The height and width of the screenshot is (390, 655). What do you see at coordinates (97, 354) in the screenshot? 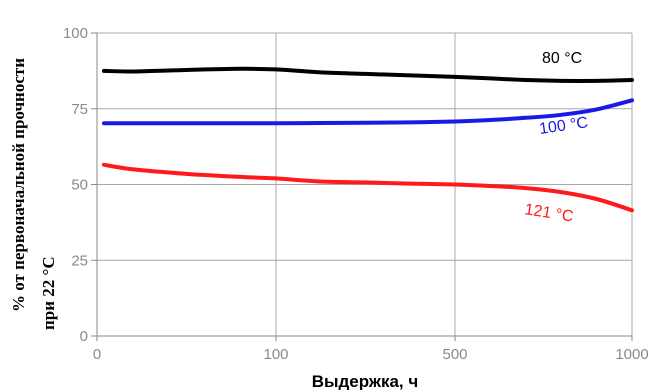
I see `x-tick-label-0: 0` at bounding box center [97, 354].